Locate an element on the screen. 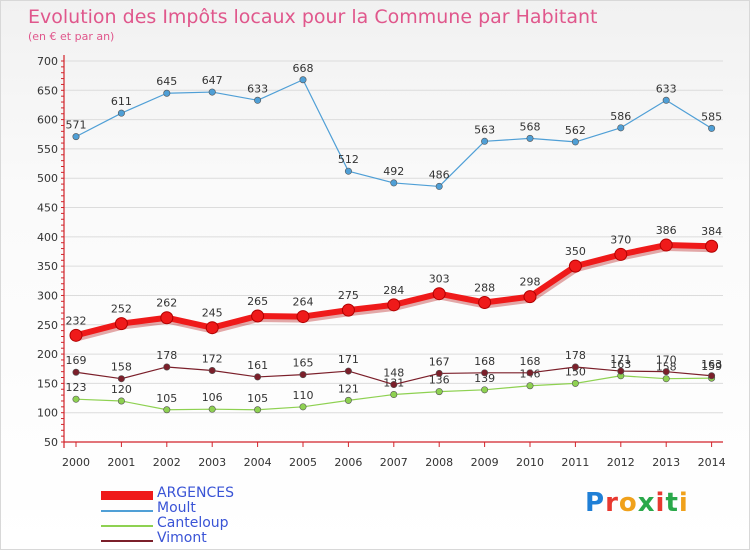  legend-label: Moult is located at coordinates (176, 508).